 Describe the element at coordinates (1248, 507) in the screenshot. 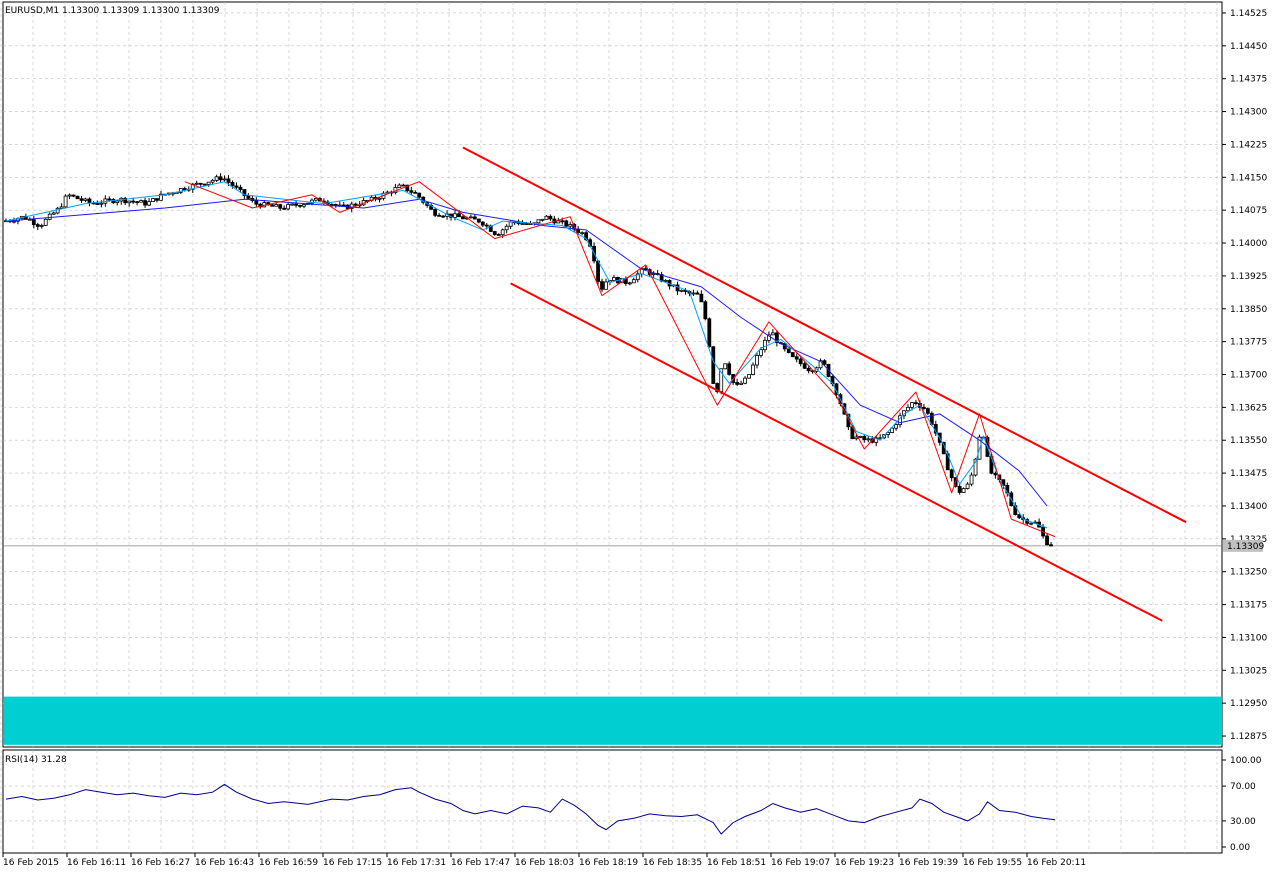

I see `price-tick-label: 1.13400` at that location.